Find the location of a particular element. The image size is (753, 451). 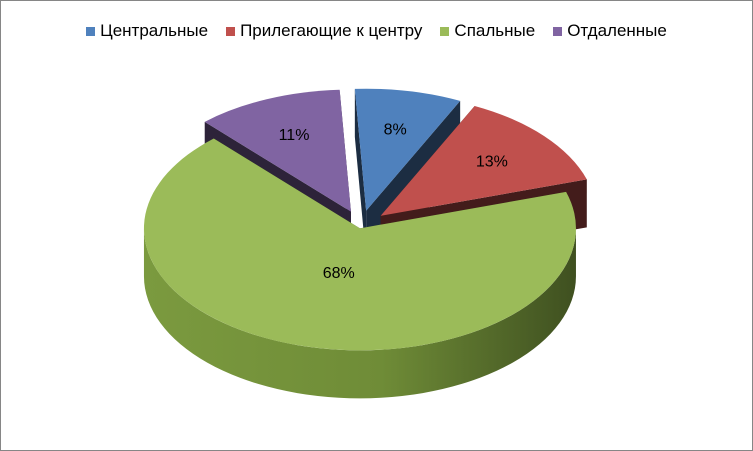

data-label-remote: 11% is located at coordinates (294, 135).